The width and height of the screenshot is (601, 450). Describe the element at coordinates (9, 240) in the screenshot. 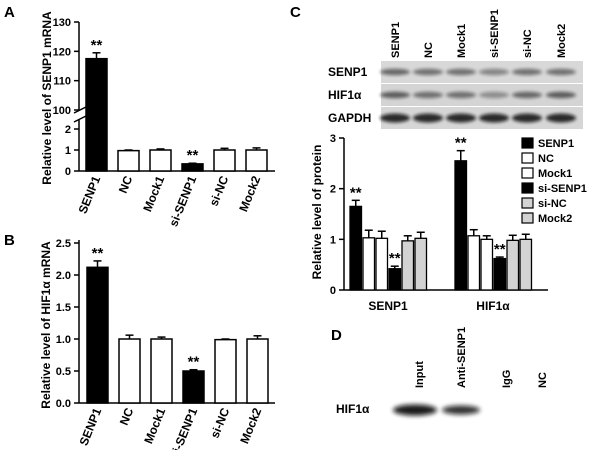

I see `panel-b-letter: B` at that location.